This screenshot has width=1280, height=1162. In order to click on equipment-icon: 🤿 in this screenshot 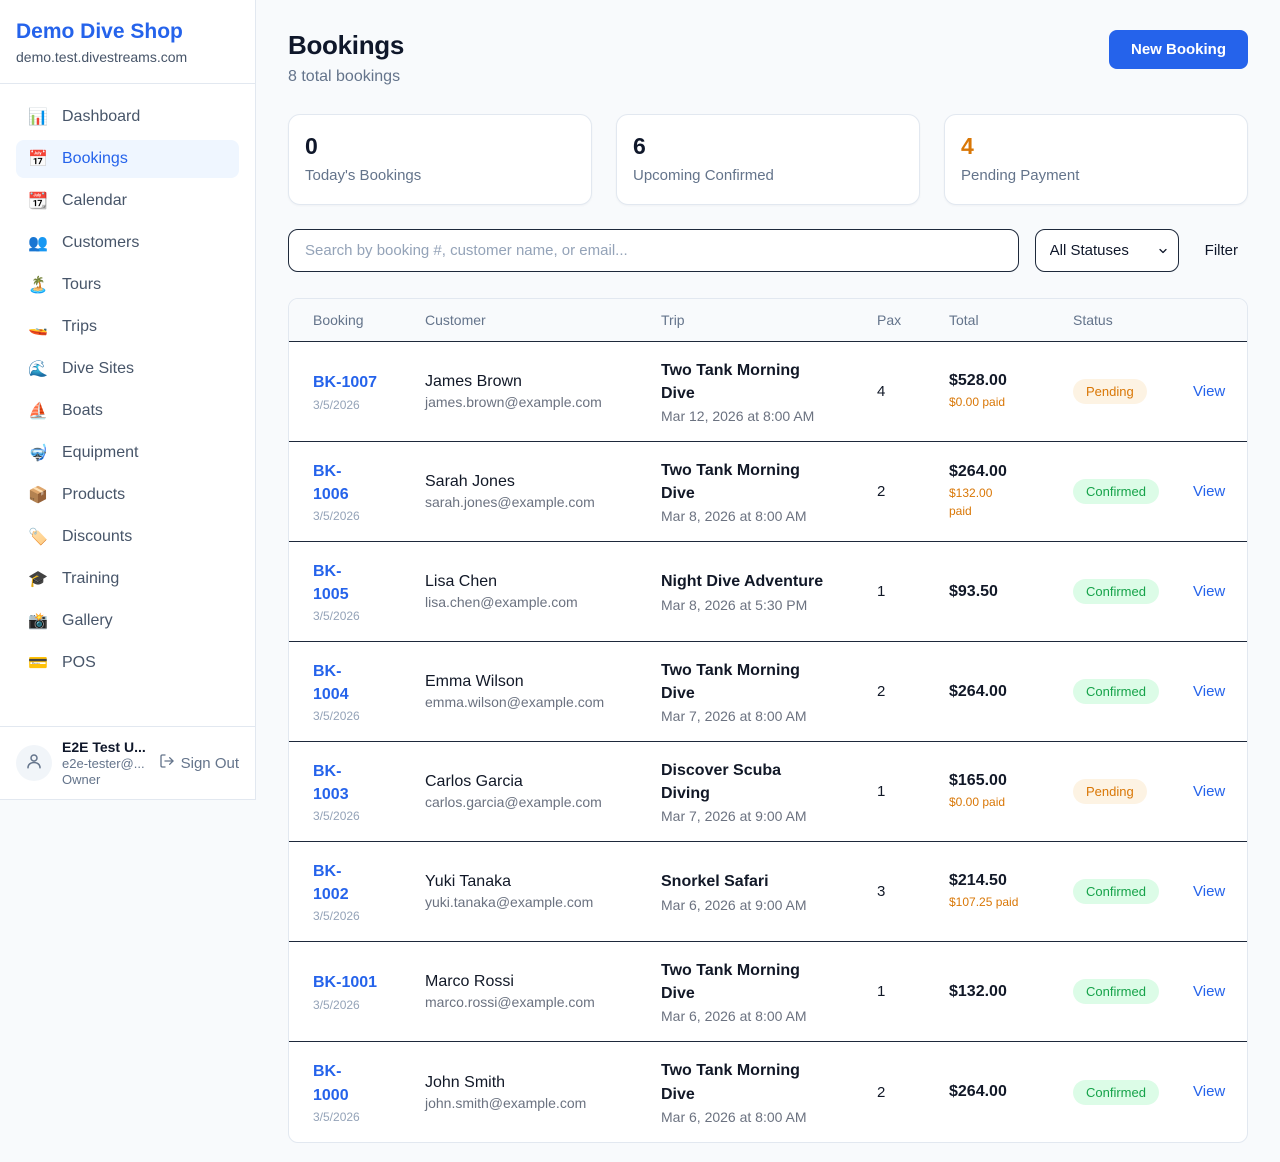, I will do `click(38, 453)`.